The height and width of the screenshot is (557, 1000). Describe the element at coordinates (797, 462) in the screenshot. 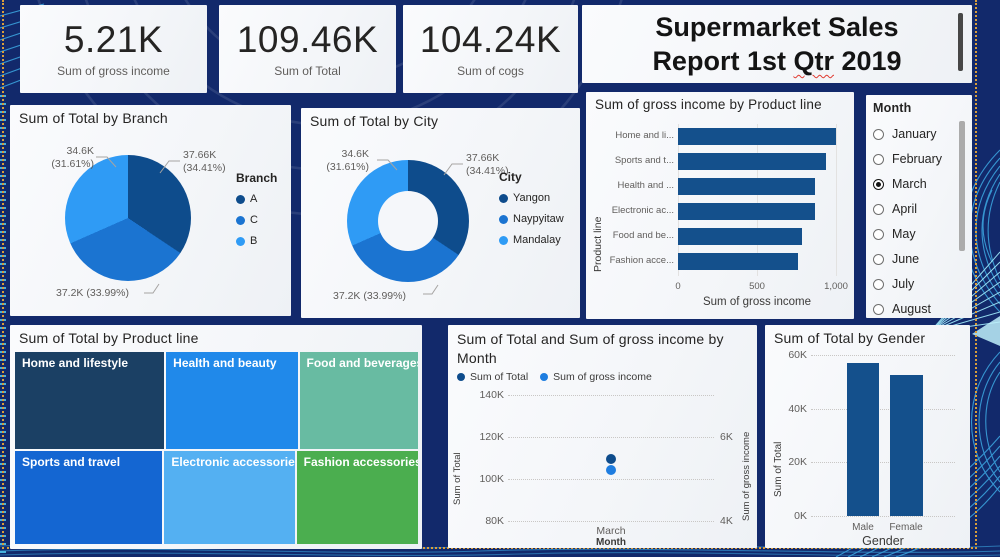

I see `y-tick: 20K` at that location.